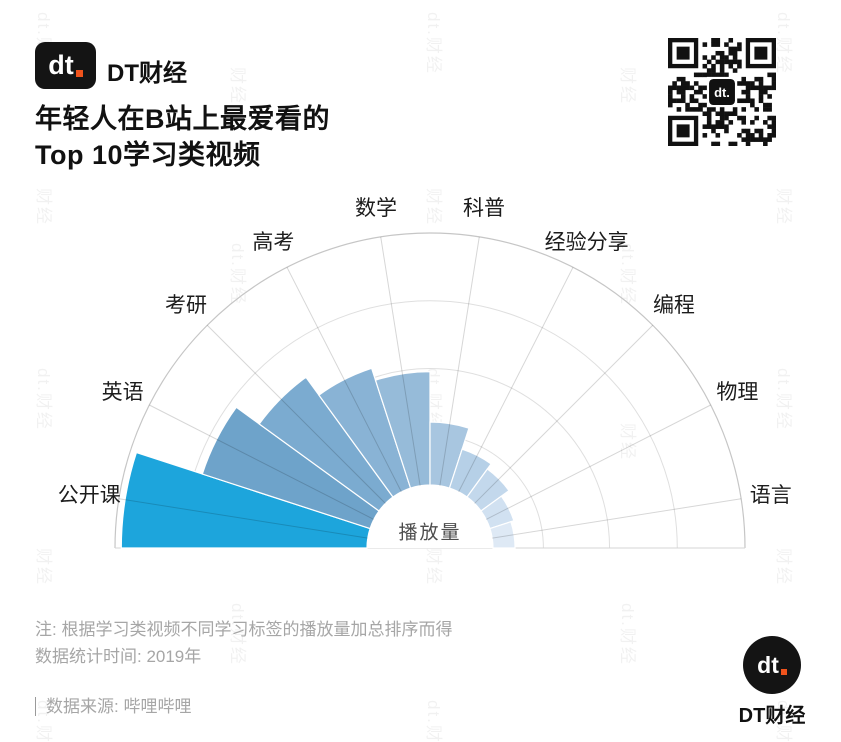 This screenshot has width=841, height=742. What do you see at coordinates (182, 119) in the screenshot?
I see `title-line-1: 年轻人在B站上最爱看的` at bounding box center [182, 119].